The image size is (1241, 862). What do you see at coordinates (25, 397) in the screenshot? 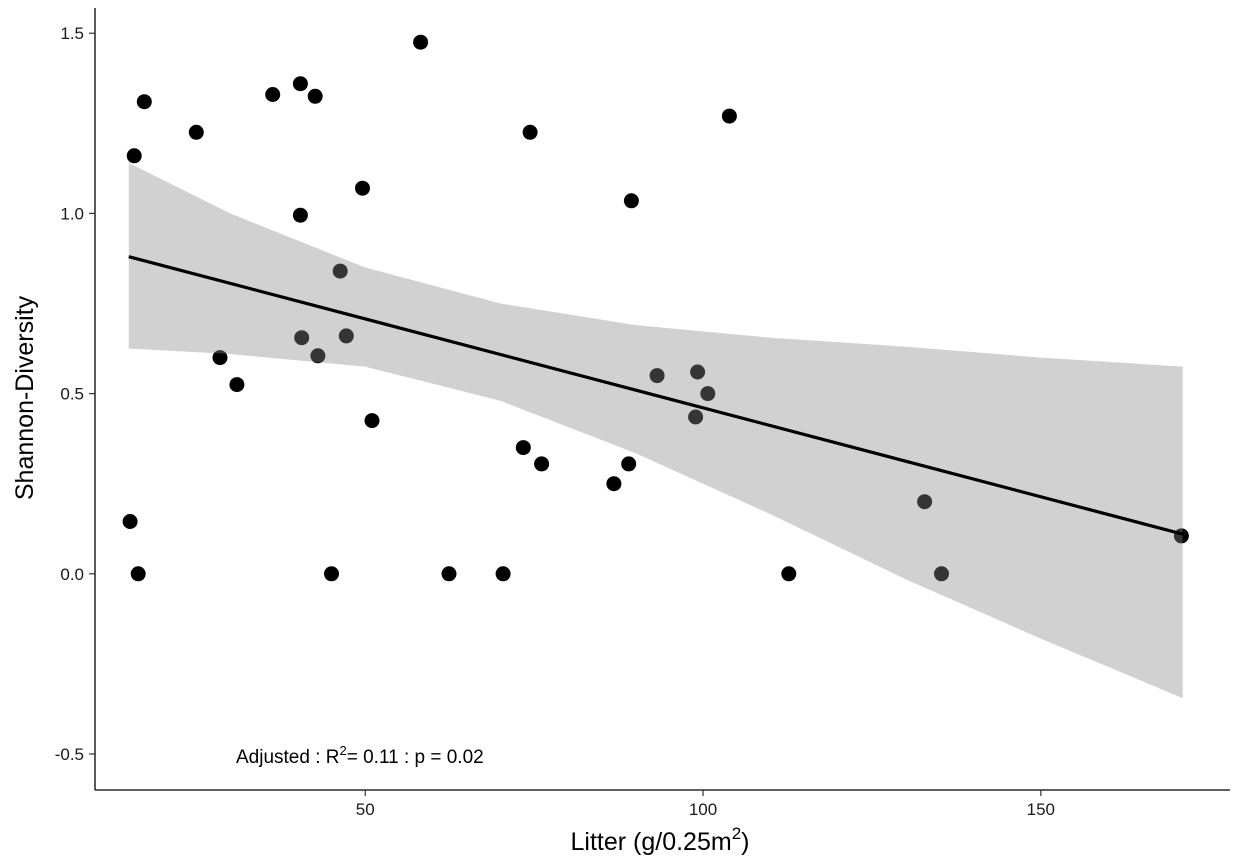
I see `y-axis-title: Shannon-Diversity` at bounding box center [25, 397].